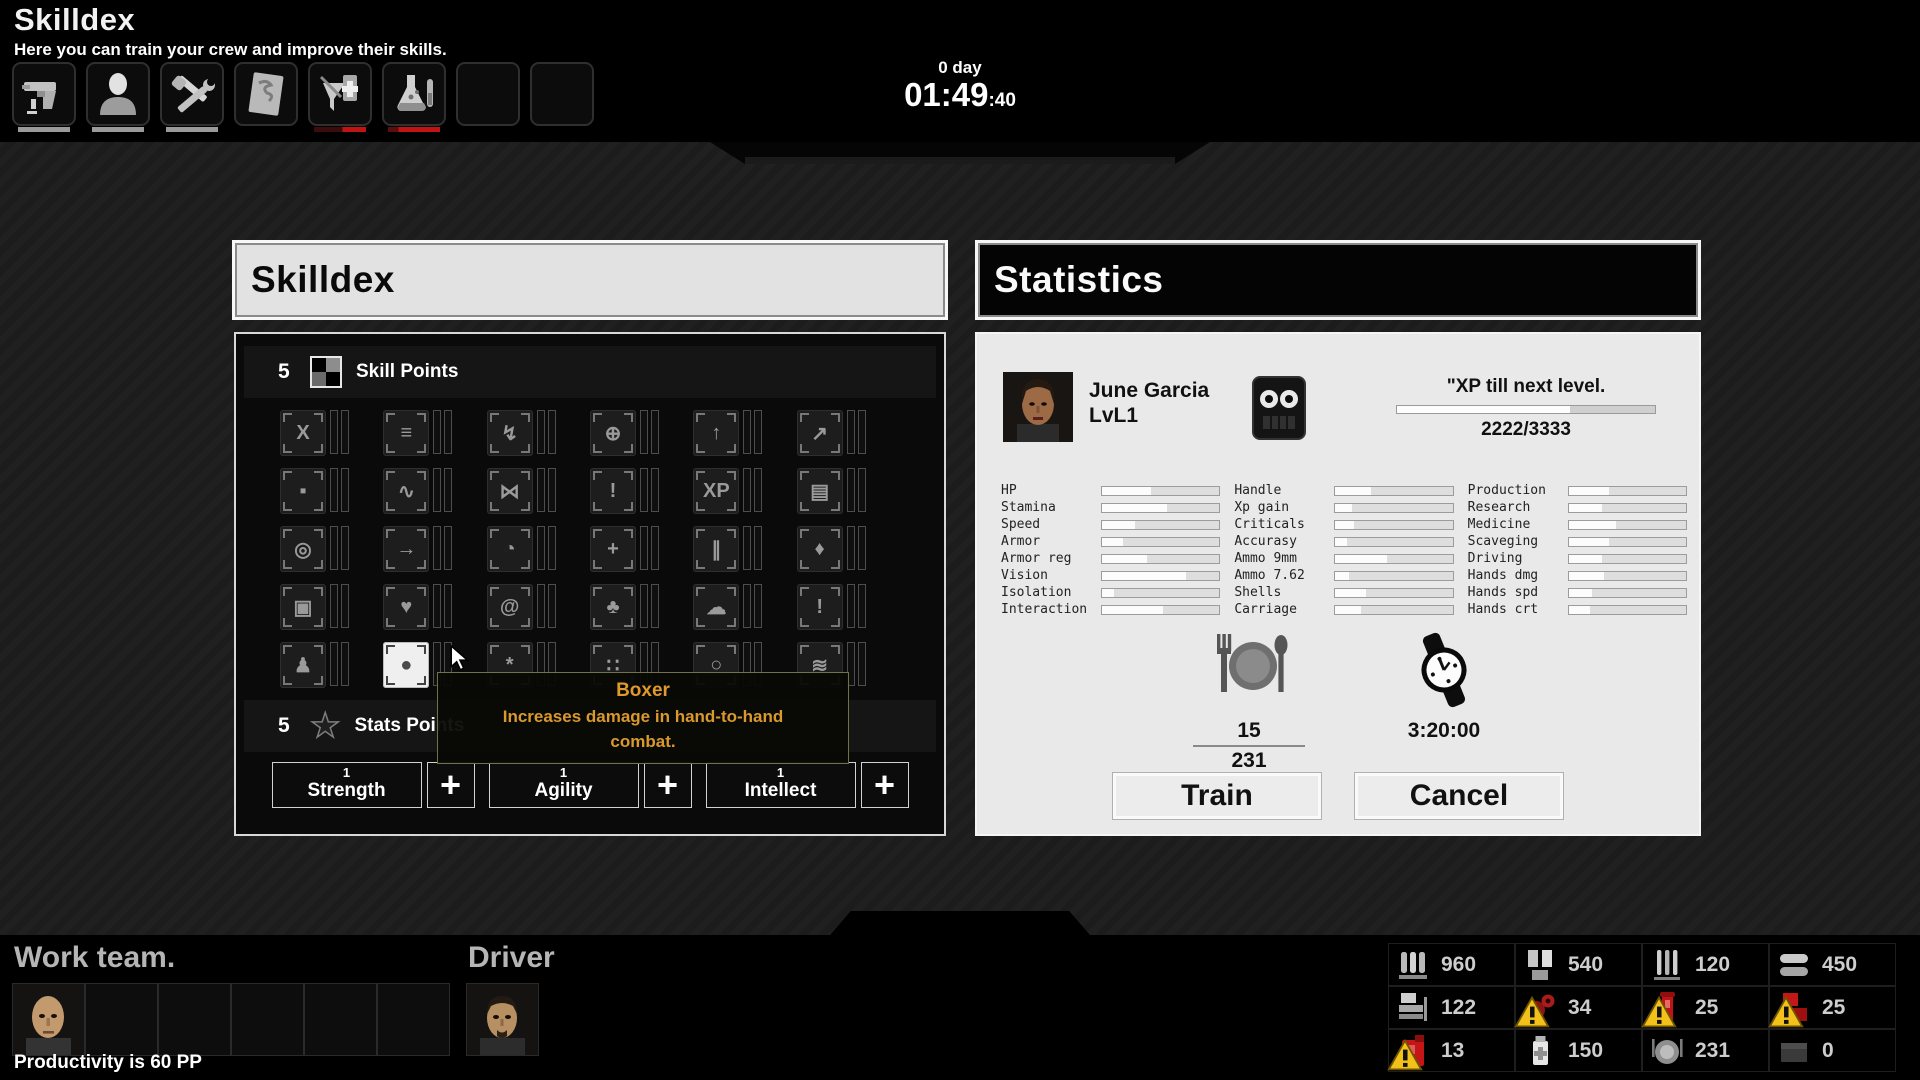  I want to click on stat-row-xp-gain: Xp gain, so click(1344, 507).